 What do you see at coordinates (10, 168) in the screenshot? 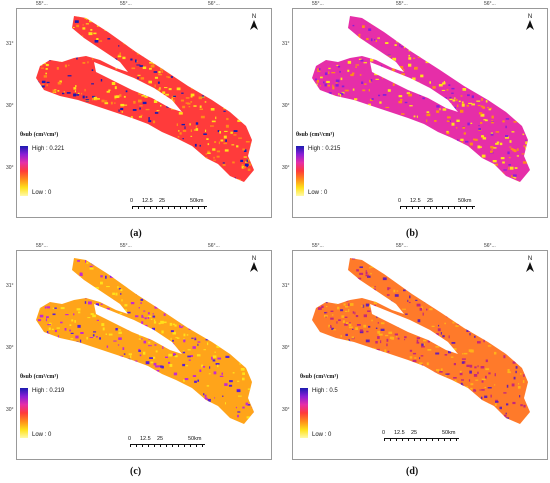
I see `lat-tick-a-3: 30°` at bounding box center [10, 168].